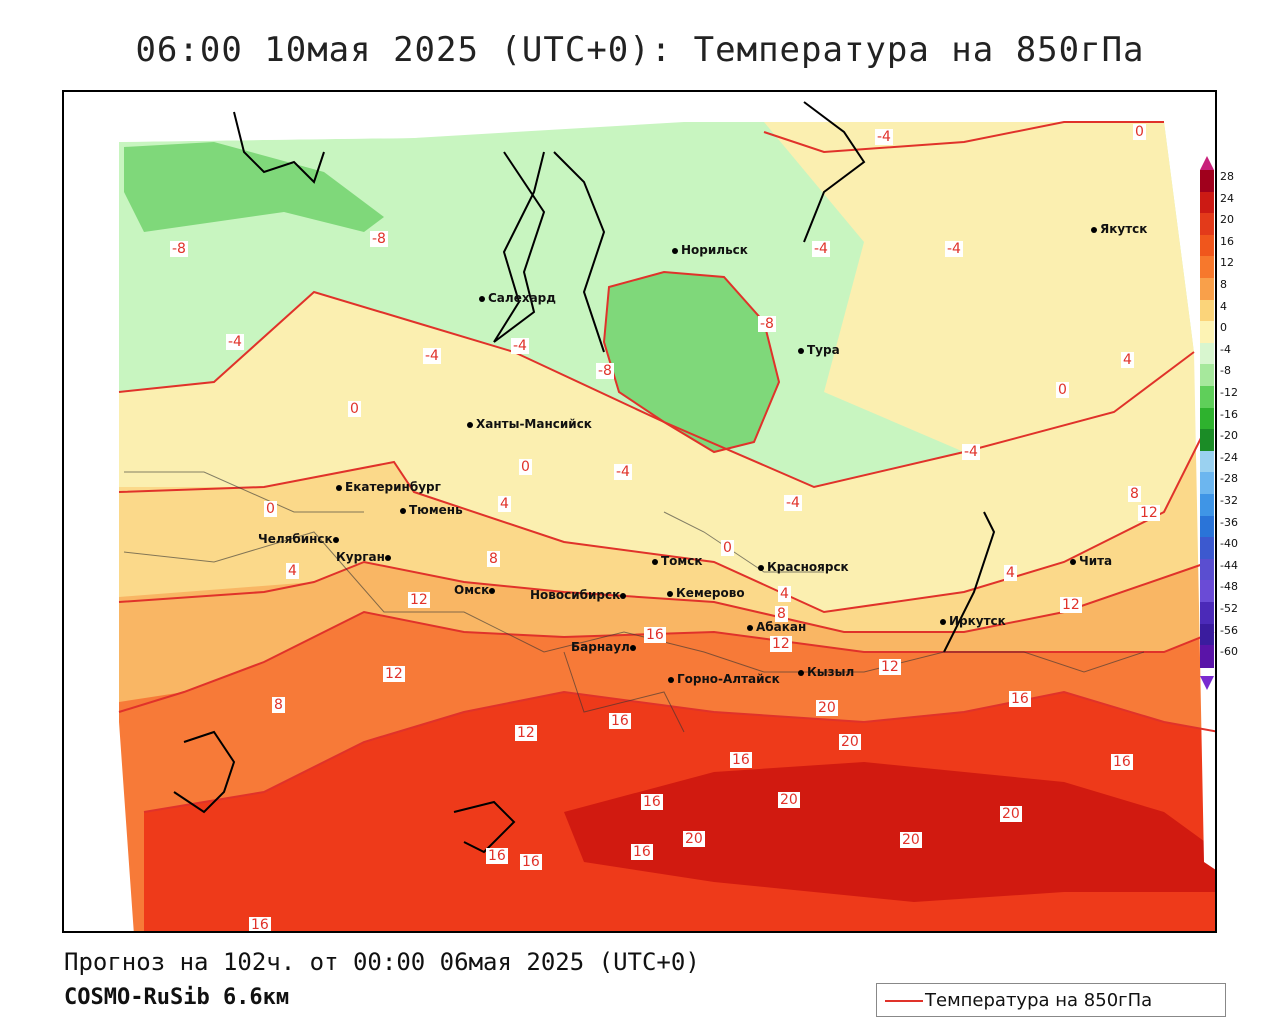  What do you see at coordinates (1207, 163) in the screenshot?
I see `scale-top-arrow-icon` at bounding box center [1207, 163].